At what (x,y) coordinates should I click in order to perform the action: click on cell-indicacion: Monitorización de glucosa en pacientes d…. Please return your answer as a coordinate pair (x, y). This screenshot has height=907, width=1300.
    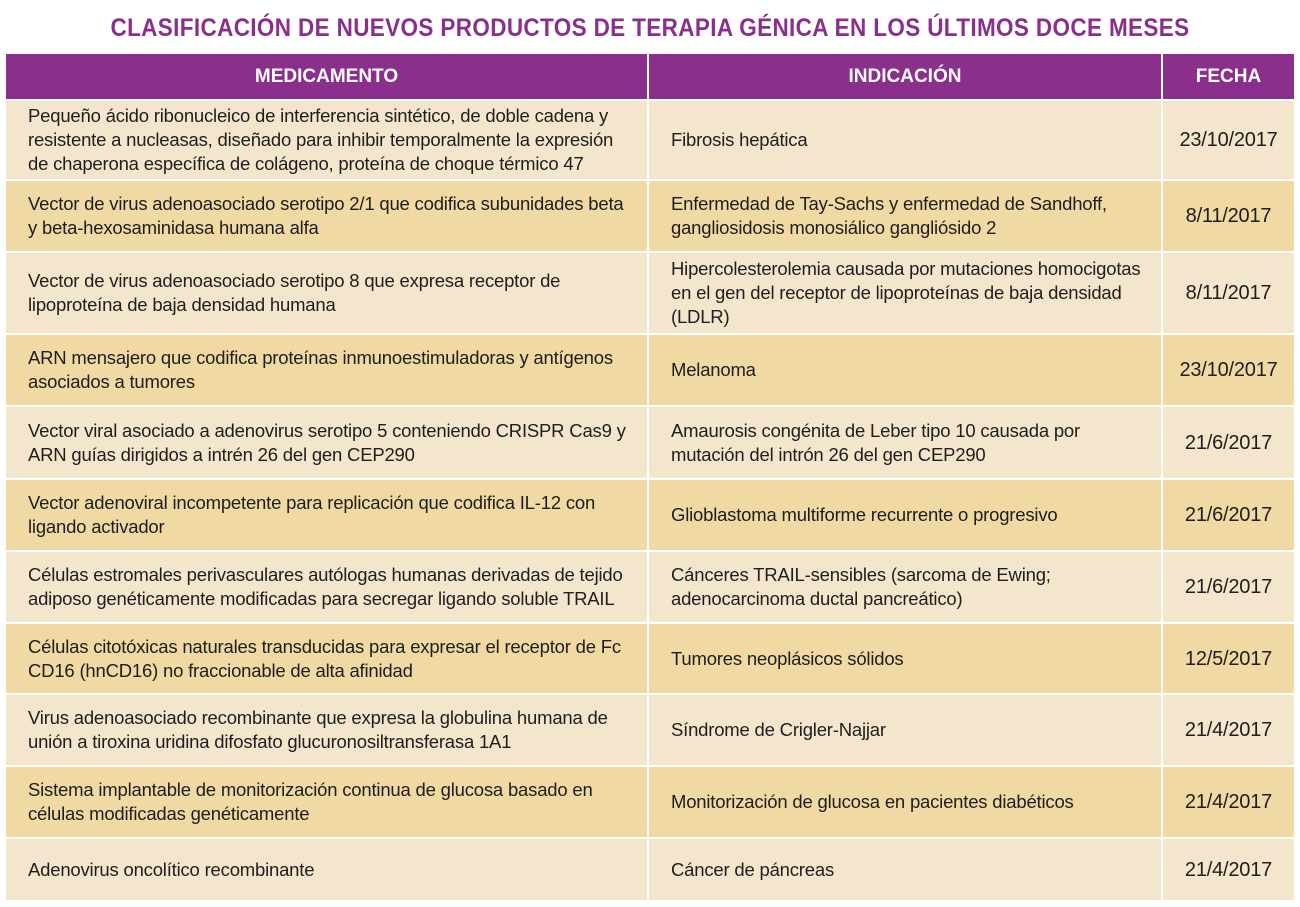
    Looking at the image, I should click on (905, 802).